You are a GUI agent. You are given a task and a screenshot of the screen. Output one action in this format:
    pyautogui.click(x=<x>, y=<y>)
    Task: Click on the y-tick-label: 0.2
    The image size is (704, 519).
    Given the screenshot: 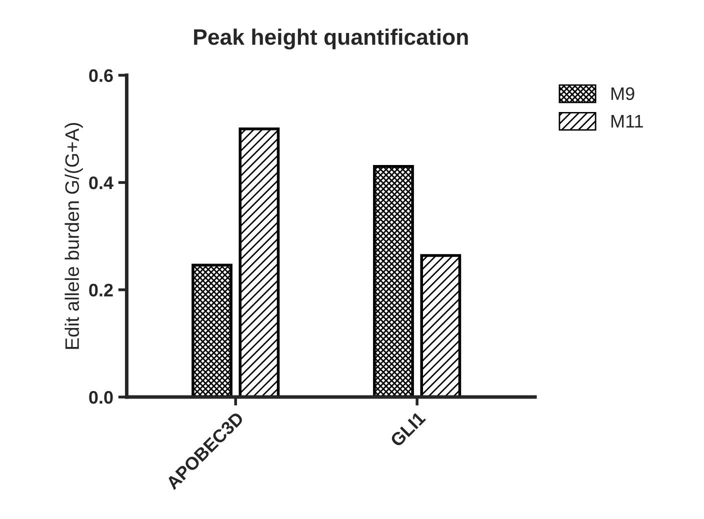 What is the action you would take?
    pyautogui.click(x=101, y=290)
    